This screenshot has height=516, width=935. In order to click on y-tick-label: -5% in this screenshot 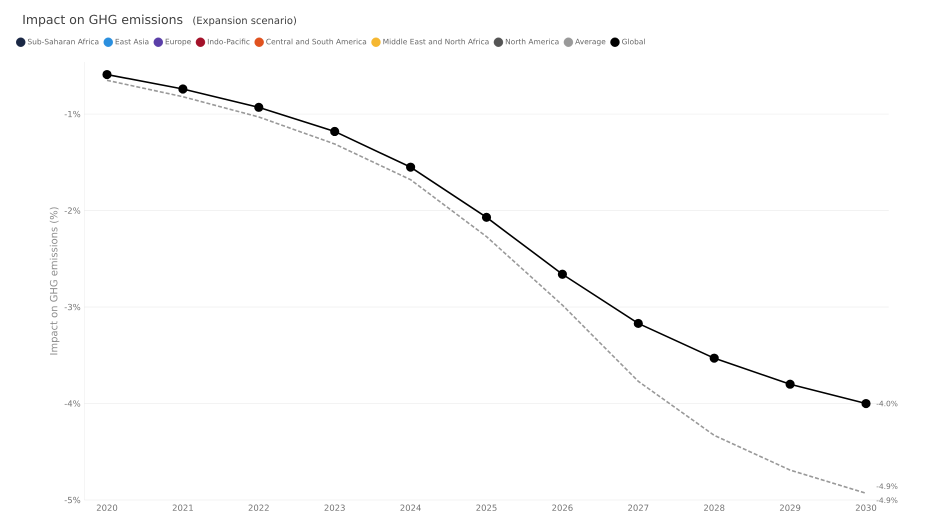, I will do `click(72, 500)`.